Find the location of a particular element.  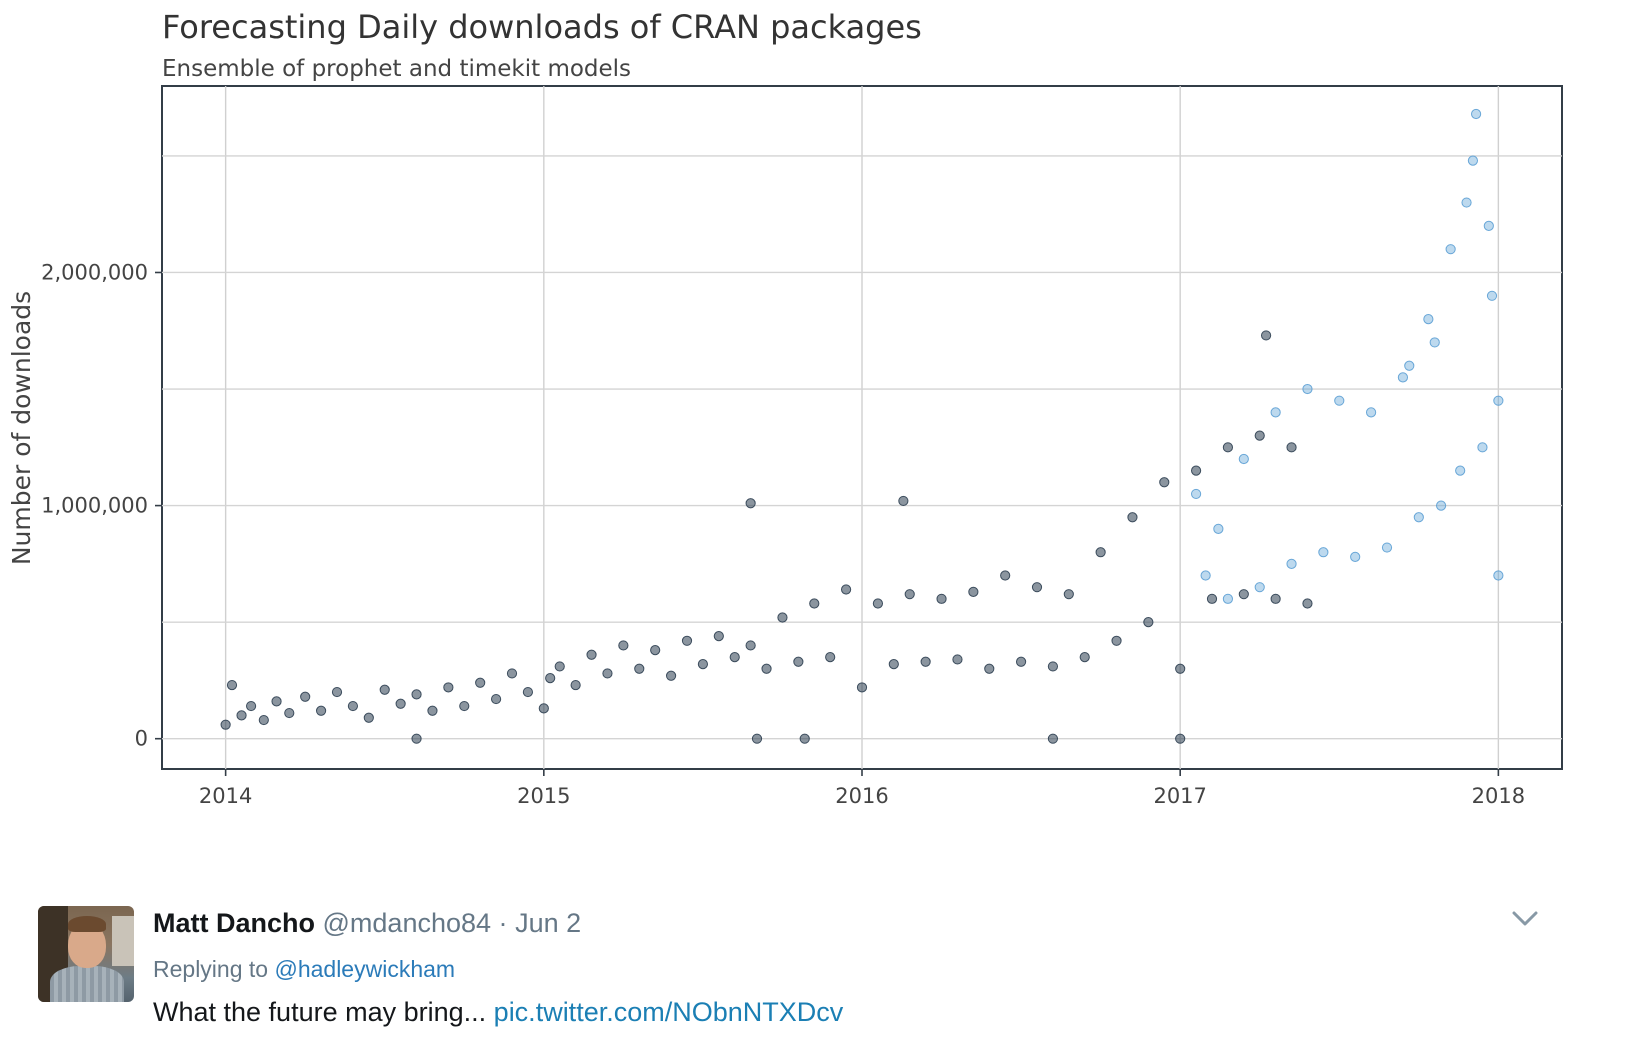

x-axis-ticks: 2014 2015 2016 2017 2018 is located at coordinates (862, 788).